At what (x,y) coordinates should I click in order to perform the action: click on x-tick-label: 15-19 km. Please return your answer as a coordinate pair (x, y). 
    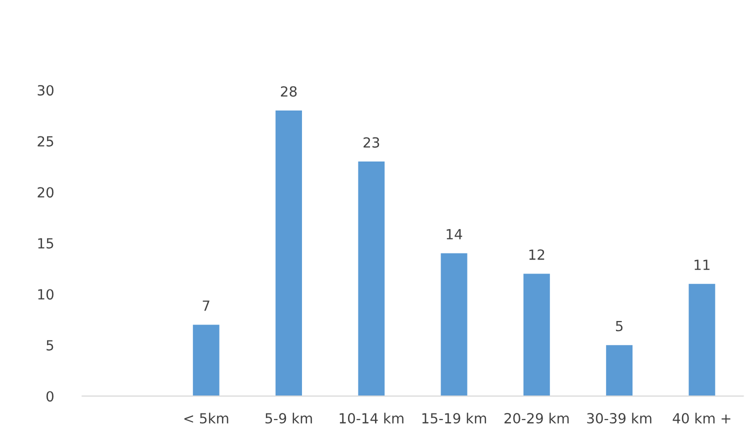
    Looking at the image, I should click on (454, 418).